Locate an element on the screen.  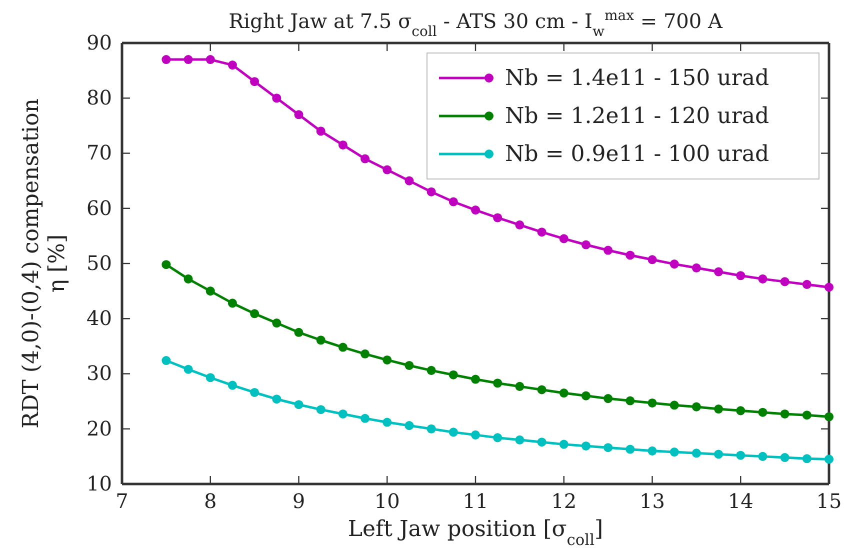
x-tick-label: 12 is located at coordinates (564, 501).